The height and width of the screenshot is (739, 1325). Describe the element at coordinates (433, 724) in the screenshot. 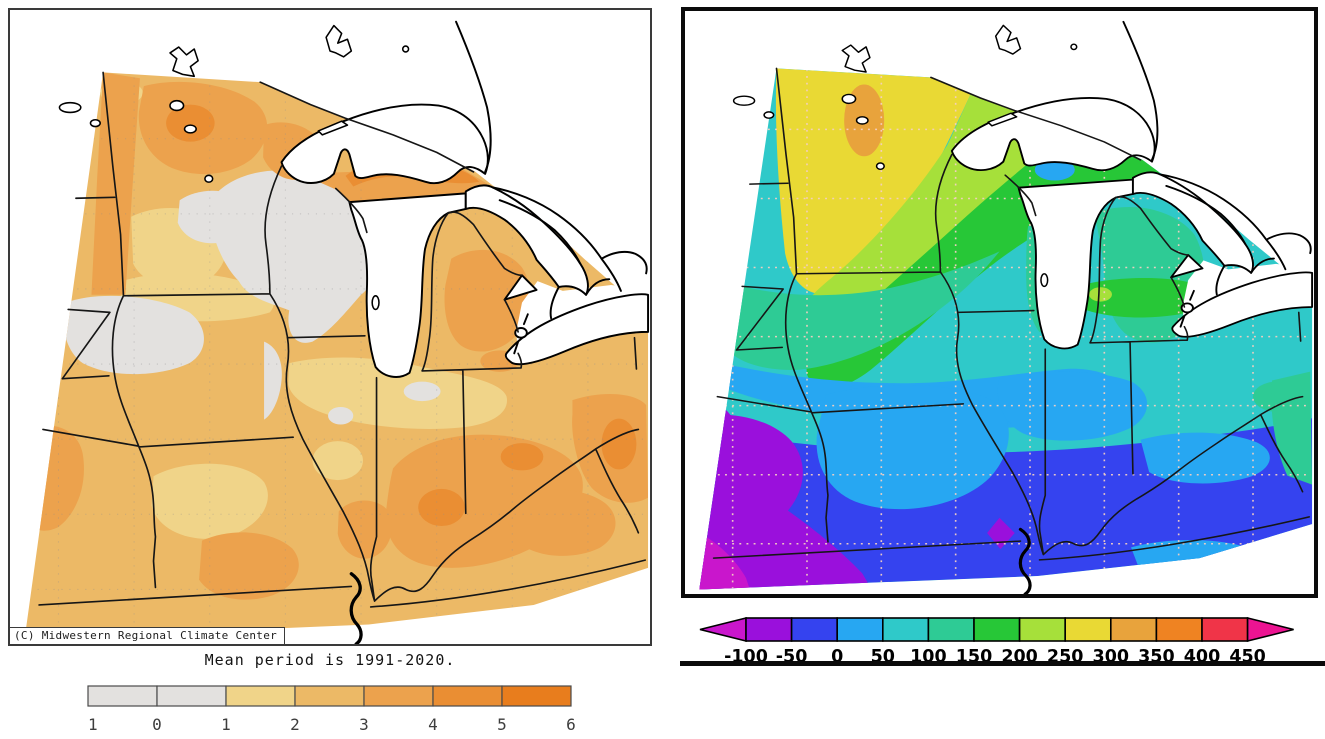

I see `colorbar-tick: 4` at that location.